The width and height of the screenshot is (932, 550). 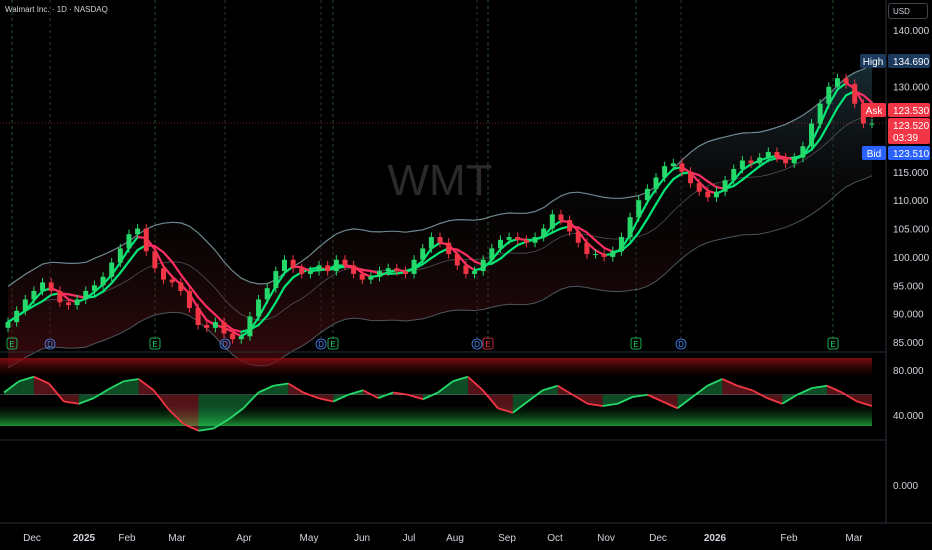 What do you see at coordinates (127, 538) in the screenshot?
I see `time-tick-label: Feb` at bounding box center [127, 538].